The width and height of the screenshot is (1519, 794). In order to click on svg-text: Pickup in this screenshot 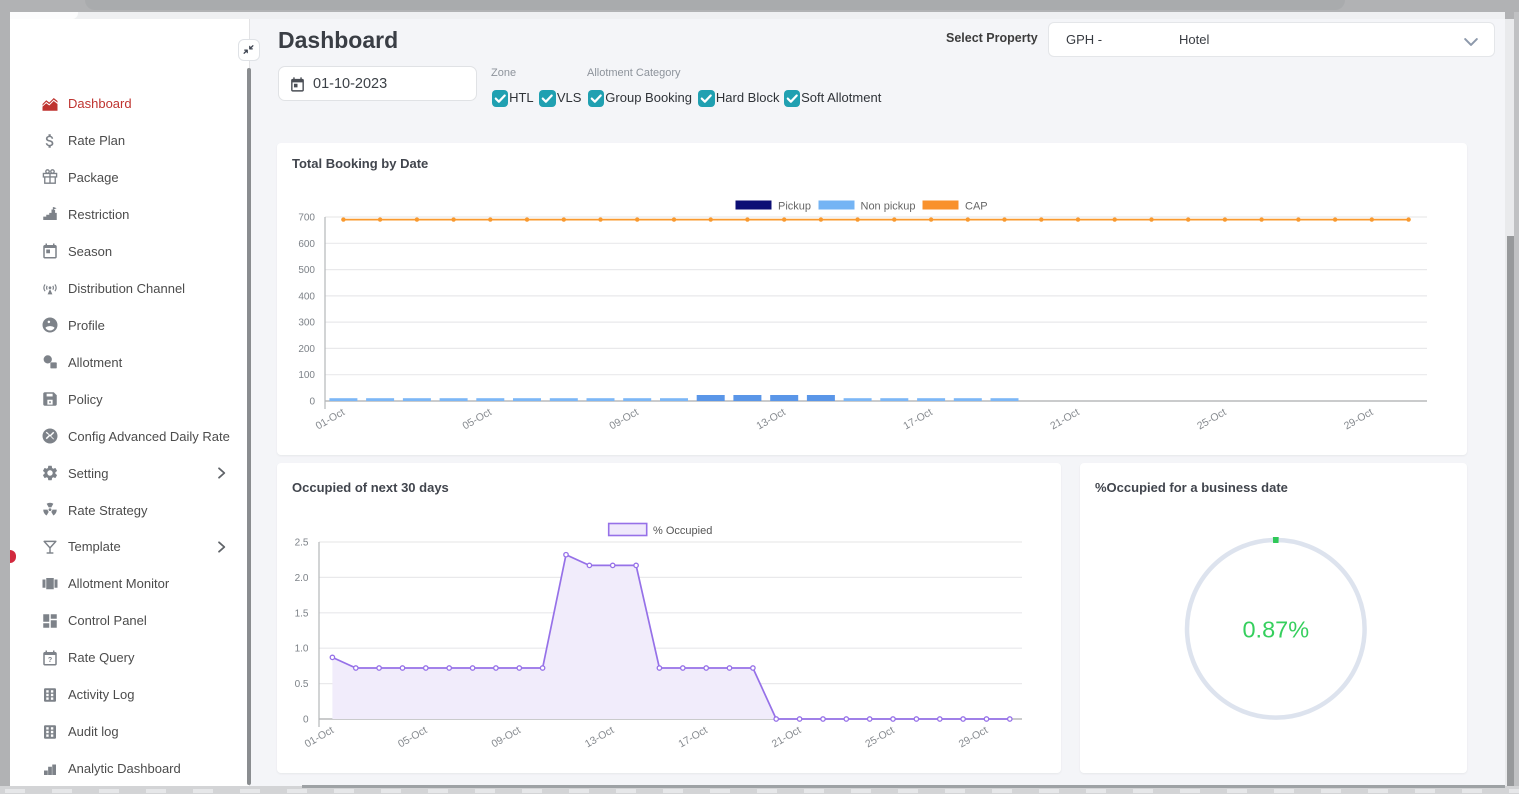, I will do `click(794, 207)`.